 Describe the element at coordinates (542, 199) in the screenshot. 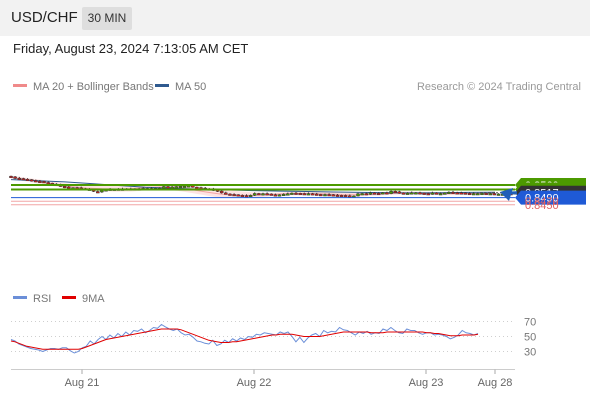

I see `level-label: 0.8490` at that location.